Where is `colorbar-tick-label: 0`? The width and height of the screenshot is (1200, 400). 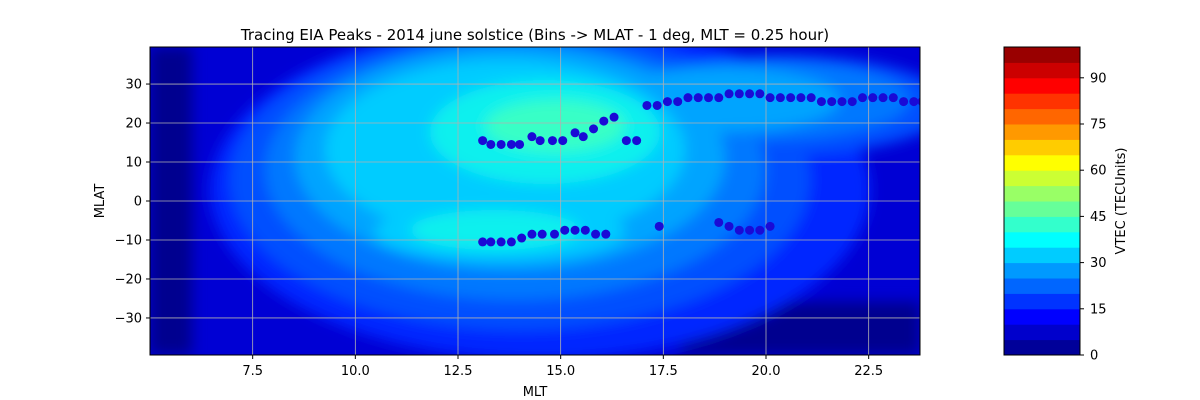
colorbar-tick-label: 0 is located at coordinates (1094, 356).